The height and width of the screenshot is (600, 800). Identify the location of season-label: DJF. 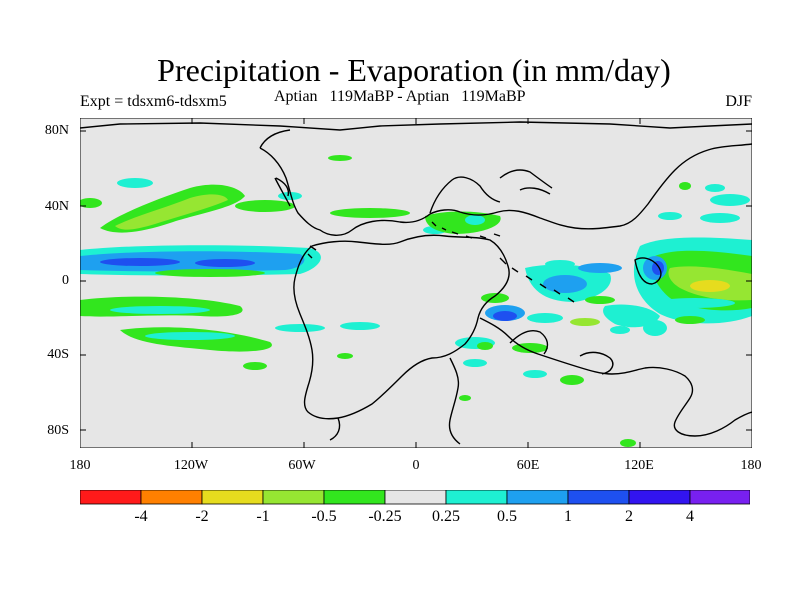
(738, 101).